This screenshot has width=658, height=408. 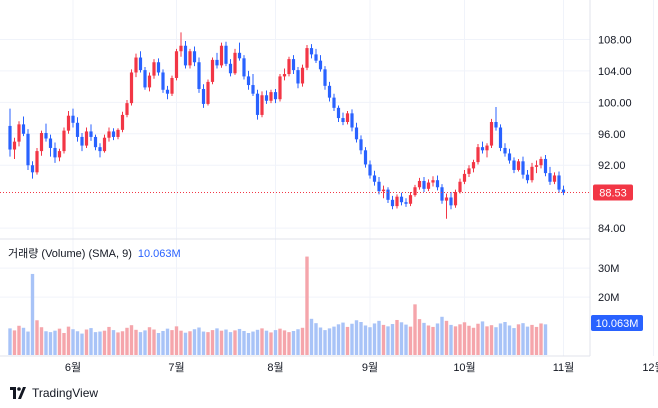 I want to click on time-axis: 6월 7월 8월 9월 10월 11월 12월, so click(x=361, y=367).